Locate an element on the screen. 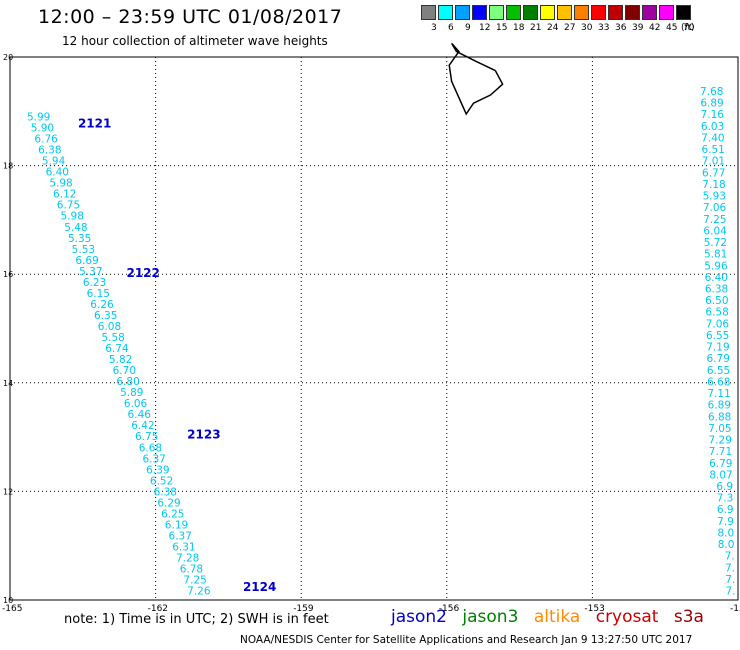 The height and width of the screenshot is (650, 740). wave-height-label: 5.93 is located at coordinates (714, 197).